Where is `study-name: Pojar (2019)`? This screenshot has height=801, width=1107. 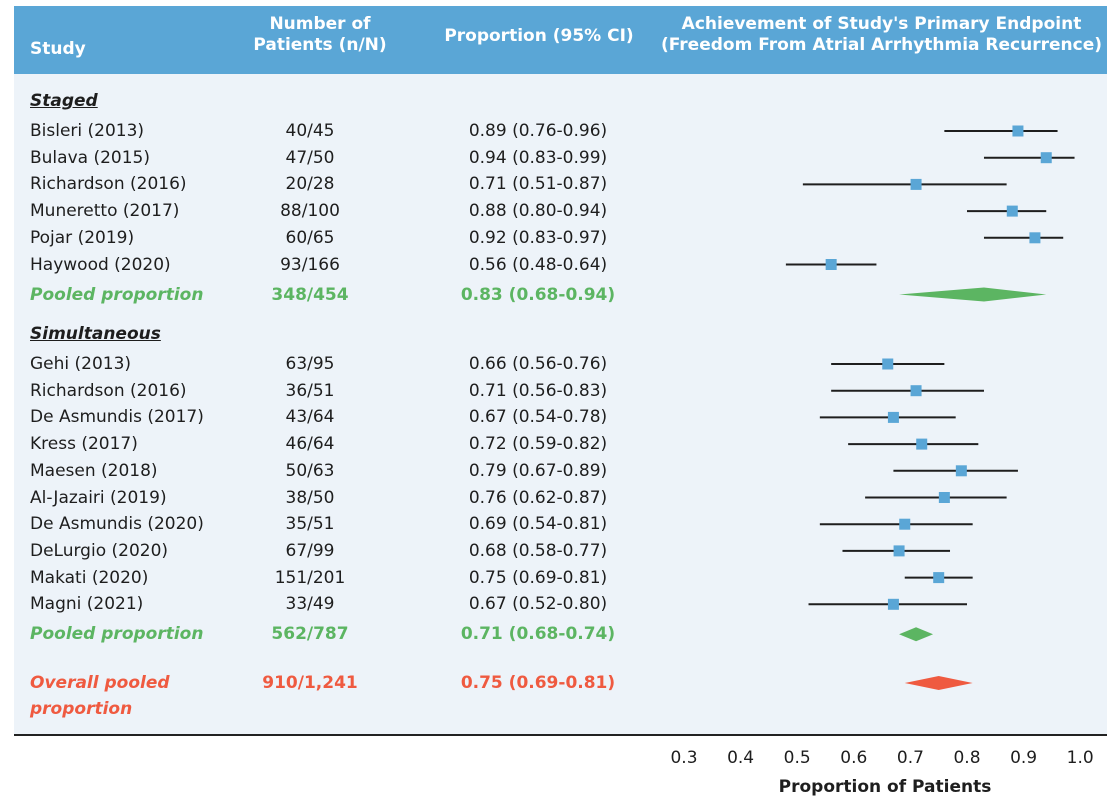 study-name: Pojar (2019) is located at coordinates (82, 237).